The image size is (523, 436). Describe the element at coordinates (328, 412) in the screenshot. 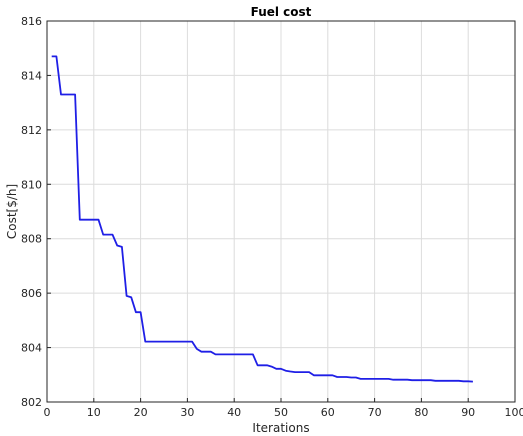

I see `x-tick-label: 60` at that location.